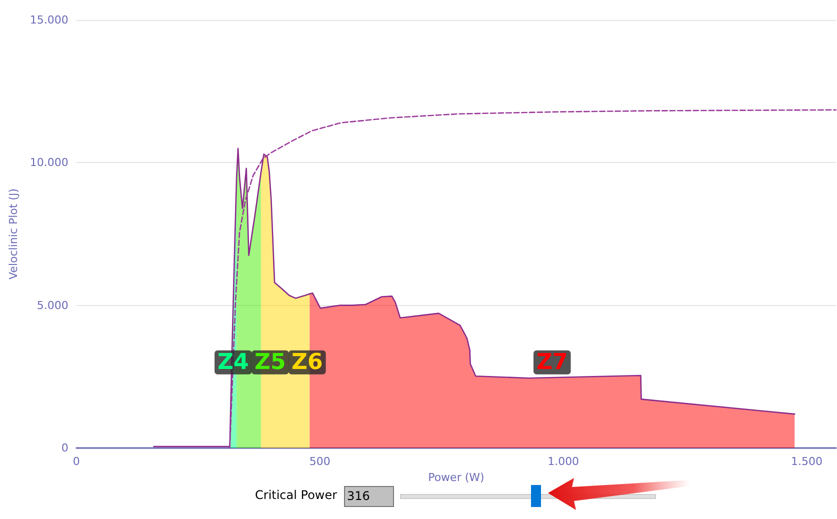 This screenshot has width=837, height=519. What do you see at coordinates (552, 362) in the screenshot?
I see `series-label: Z7` at bounding box center [552, 362].